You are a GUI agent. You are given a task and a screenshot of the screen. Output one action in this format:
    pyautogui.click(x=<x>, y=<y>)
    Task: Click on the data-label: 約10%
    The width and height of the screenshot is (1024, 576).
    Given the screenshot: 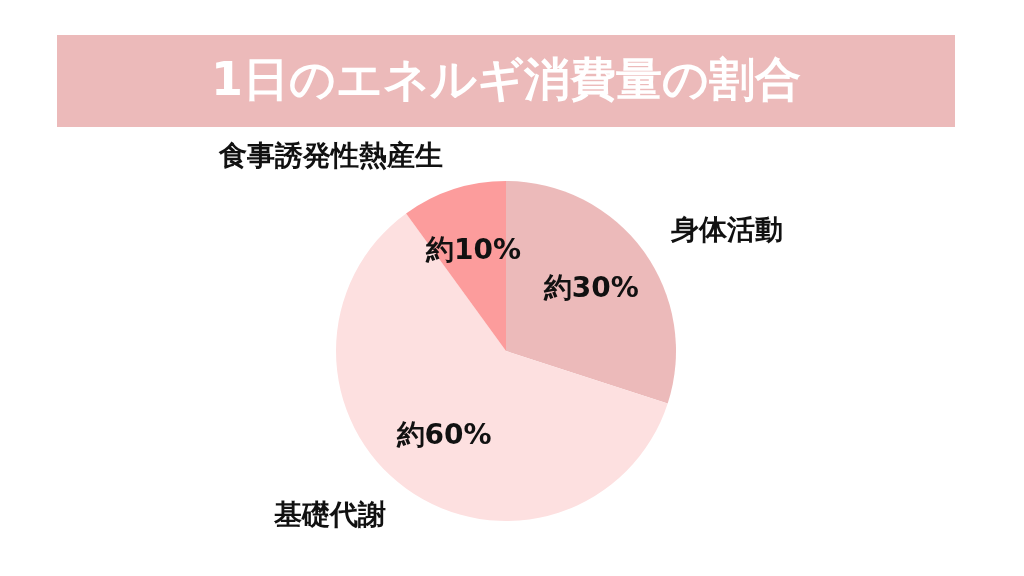 What is the action you would take?
    pyautogui.click(x=472, y=249)
    